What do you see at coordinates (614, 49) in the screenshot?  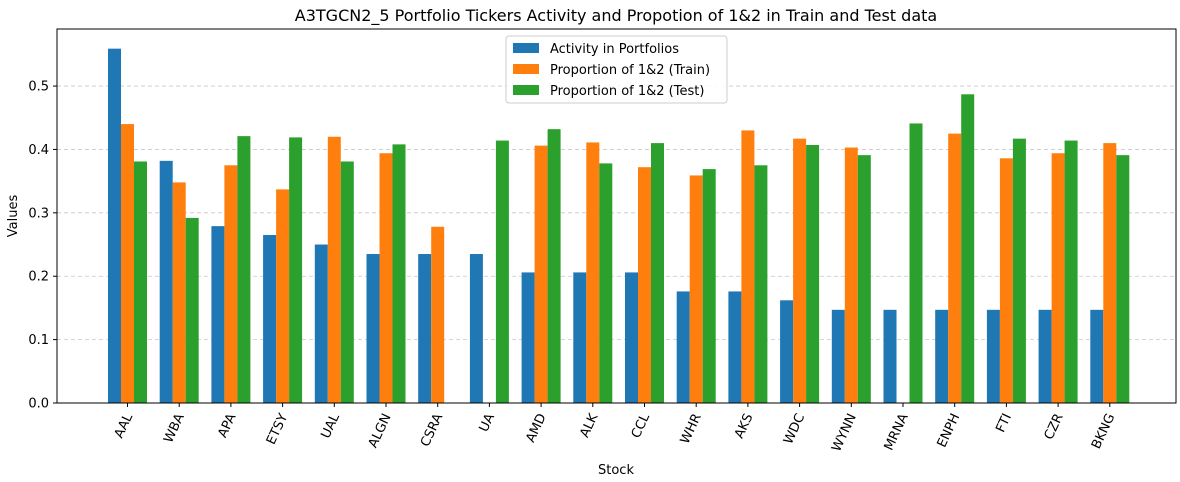 I see `legend-label: Activity in Portfolios` at bounding box center [614, 49].